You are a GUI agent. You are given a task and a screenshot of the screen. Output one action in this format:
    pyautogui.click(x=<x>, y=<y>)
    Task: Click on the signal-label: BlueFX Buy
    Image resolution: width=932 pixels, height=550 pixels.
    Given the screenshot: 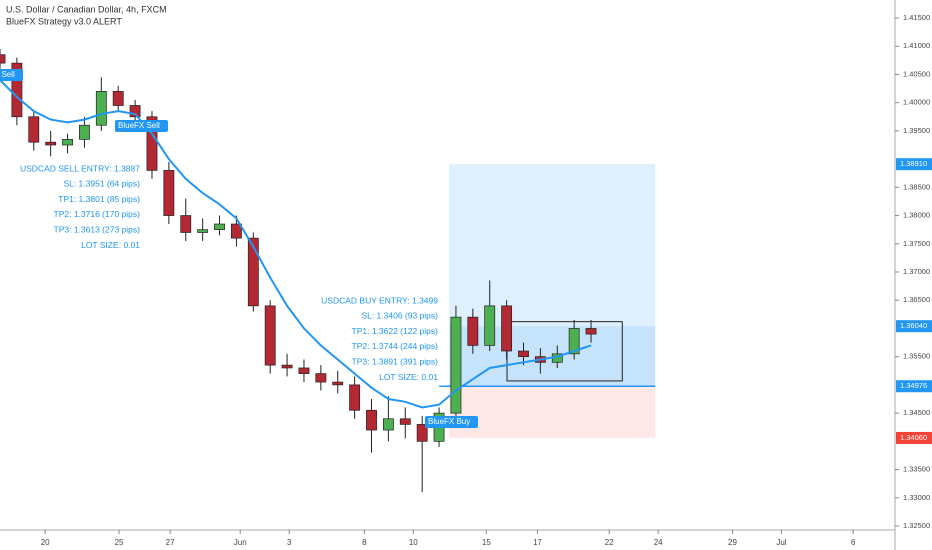 What is the action you would take?
    pyautogui.click(x=449, y=421)
    